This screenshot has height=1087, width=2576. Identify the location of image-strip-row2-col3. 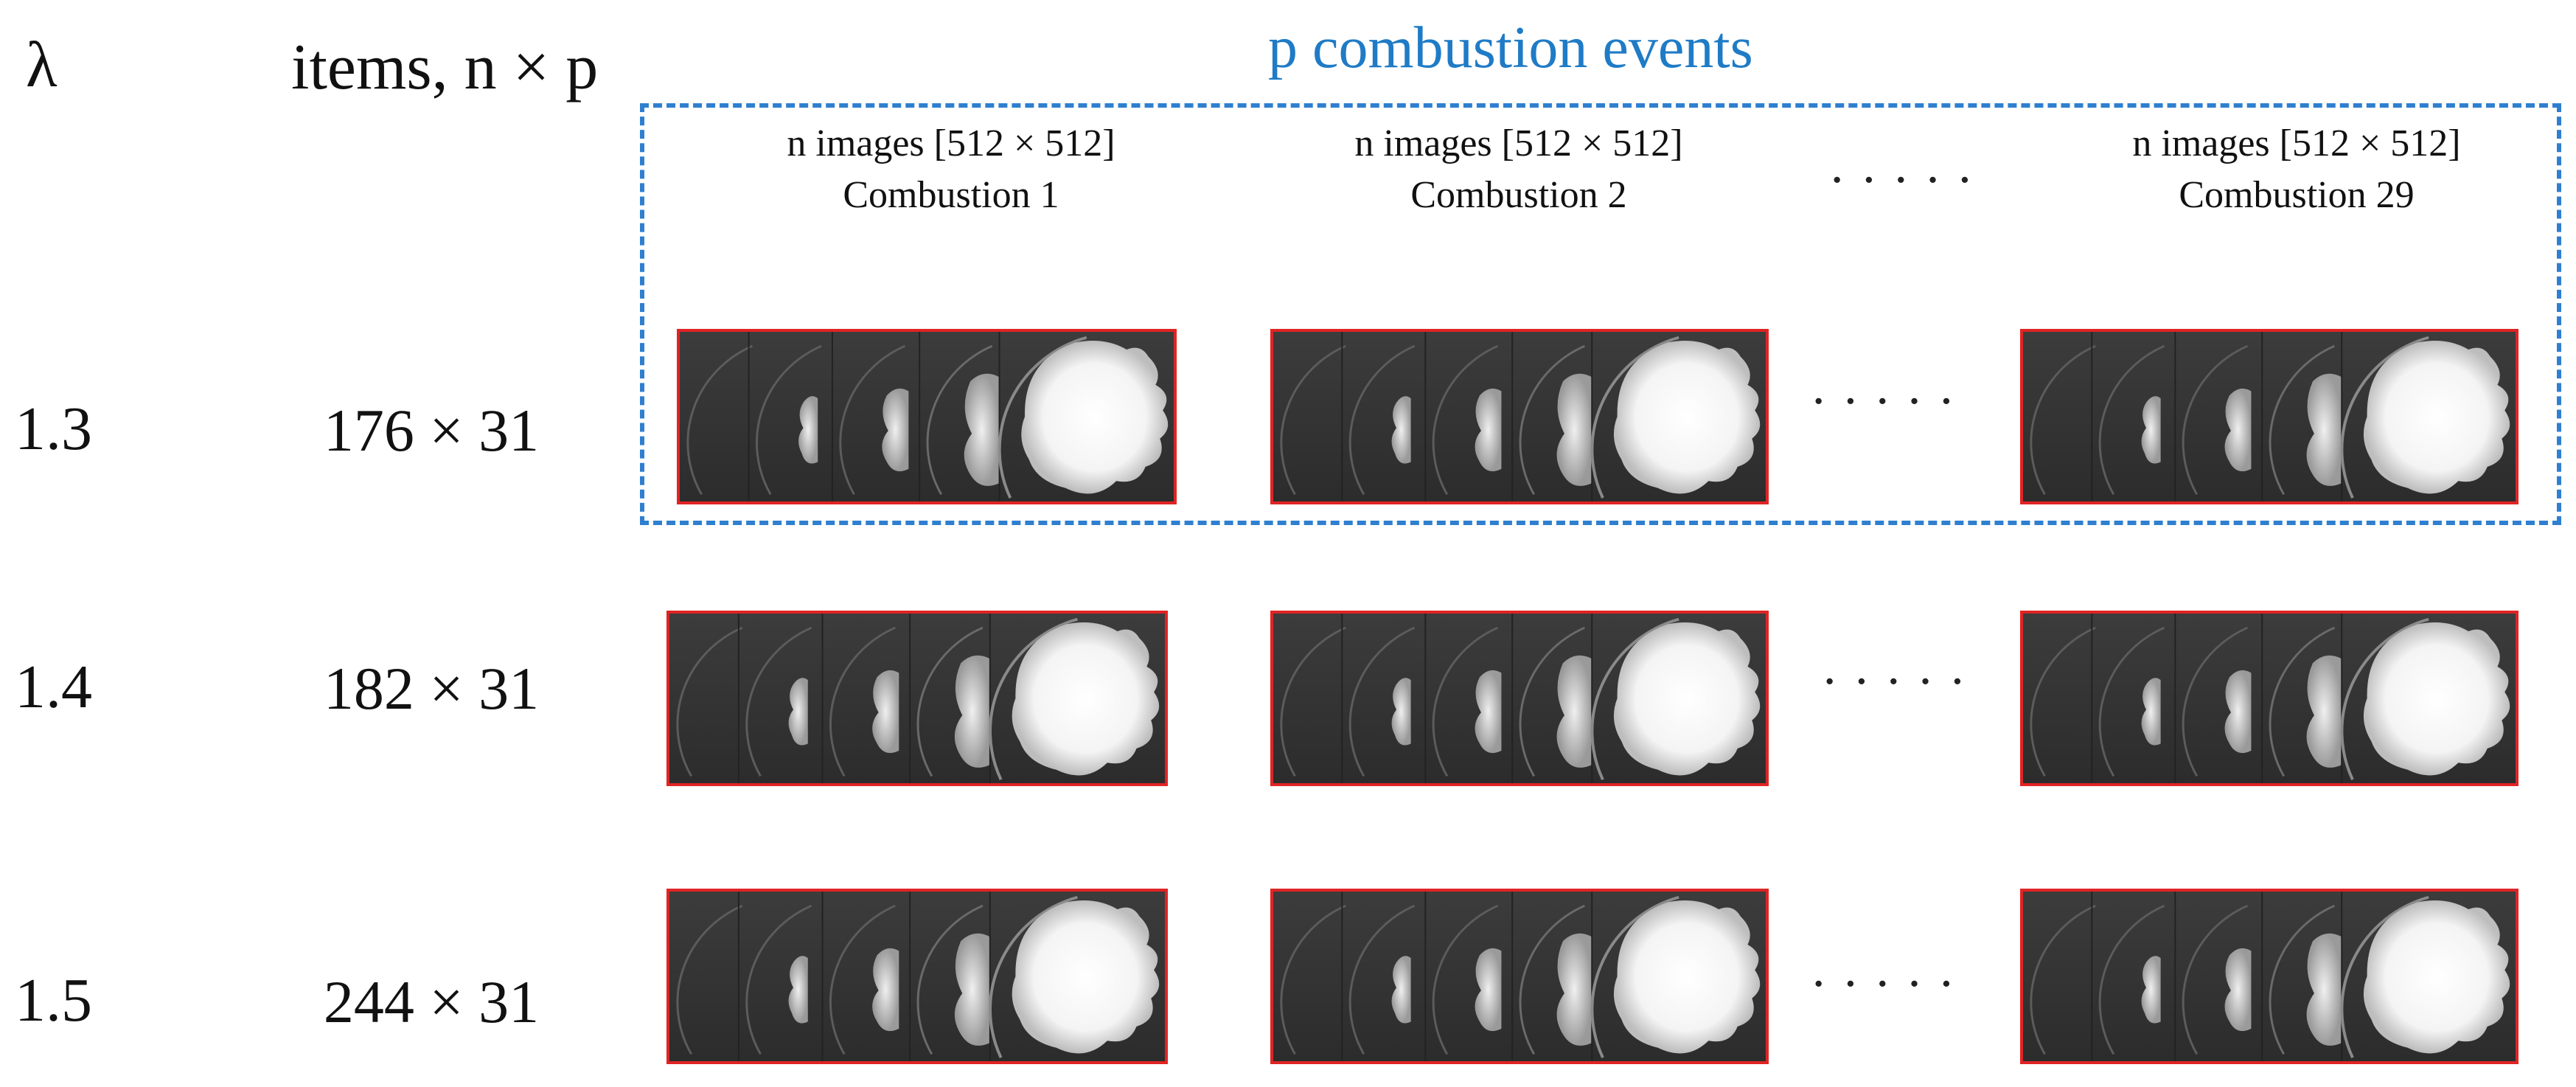
(2269, 698).